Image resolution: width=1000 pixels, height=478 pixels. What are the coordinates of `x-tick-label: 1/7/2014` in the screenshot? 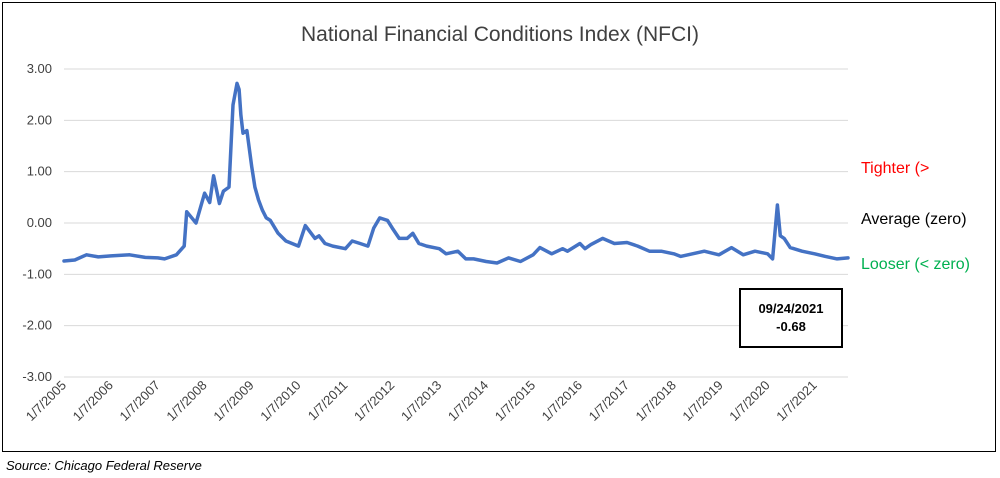 It's located at (468, 401).